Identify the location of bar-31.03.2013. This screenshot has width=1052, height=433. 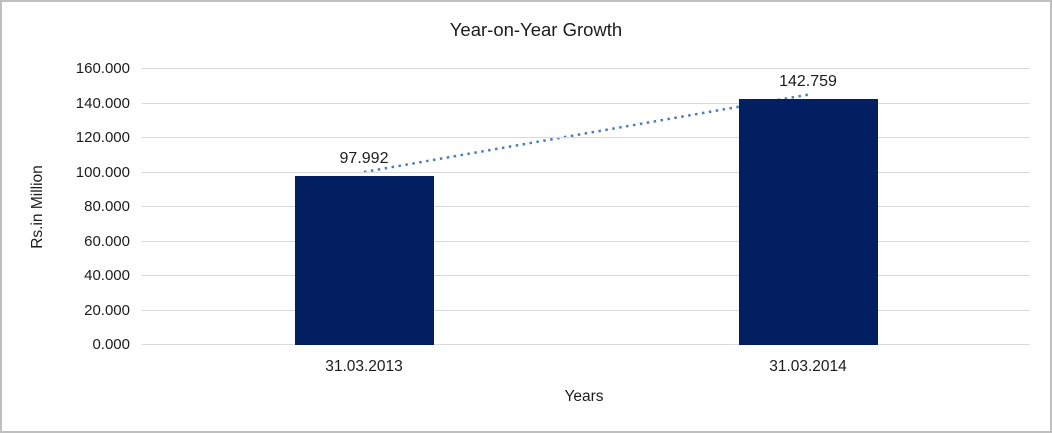
(364, 260).